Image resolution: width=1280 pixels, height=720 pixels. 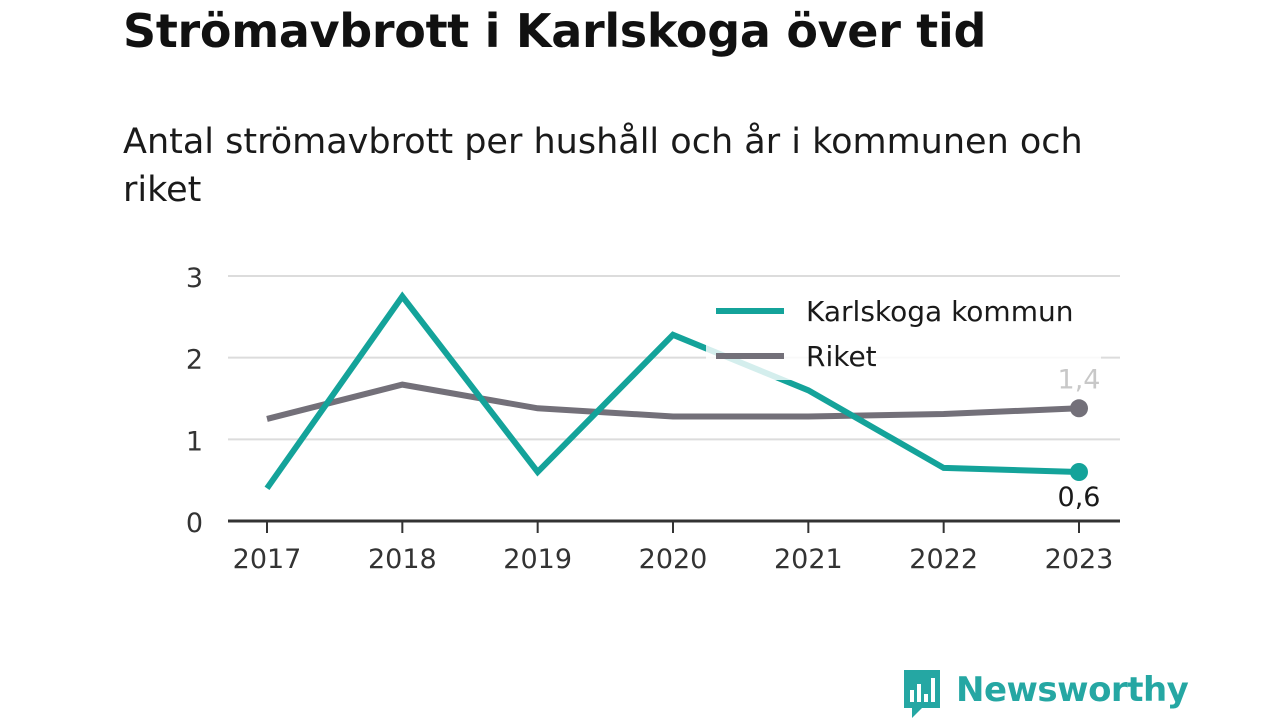 I want to click on newsworthy-logo: Newsworthy, so click(x=1045, y=694).